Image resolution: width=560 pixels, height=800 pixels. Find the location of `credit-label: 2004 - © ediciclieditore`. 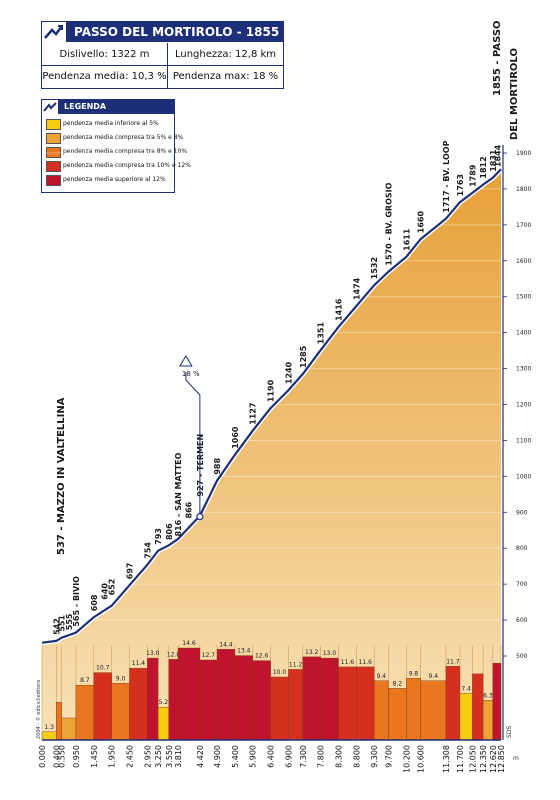

credit-label: 2004 - © ediciclieditore is located at coordinates (38, 709).